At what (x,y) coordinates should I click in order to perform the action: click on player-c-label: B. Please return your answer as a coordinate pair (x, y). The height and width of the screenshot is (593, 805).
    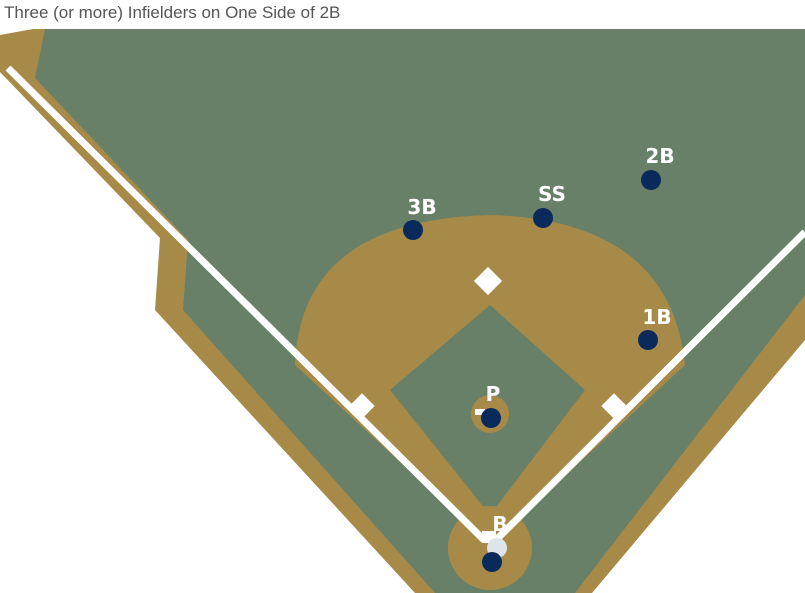
    Looking at the image, I should click on (499, 524).